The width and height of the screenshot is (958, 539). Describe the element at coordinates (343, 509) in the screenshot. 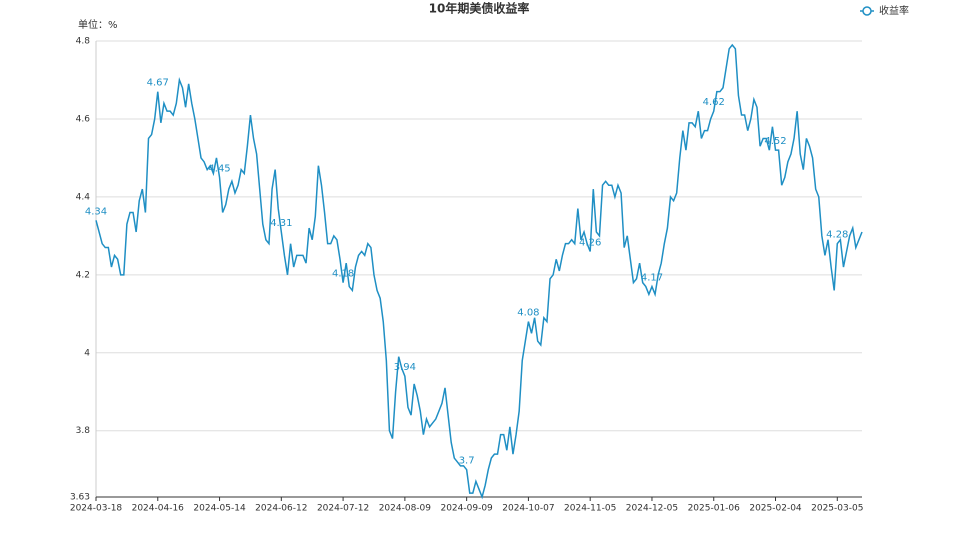

I see `x-tick-label: 2024-07-12` at that location.